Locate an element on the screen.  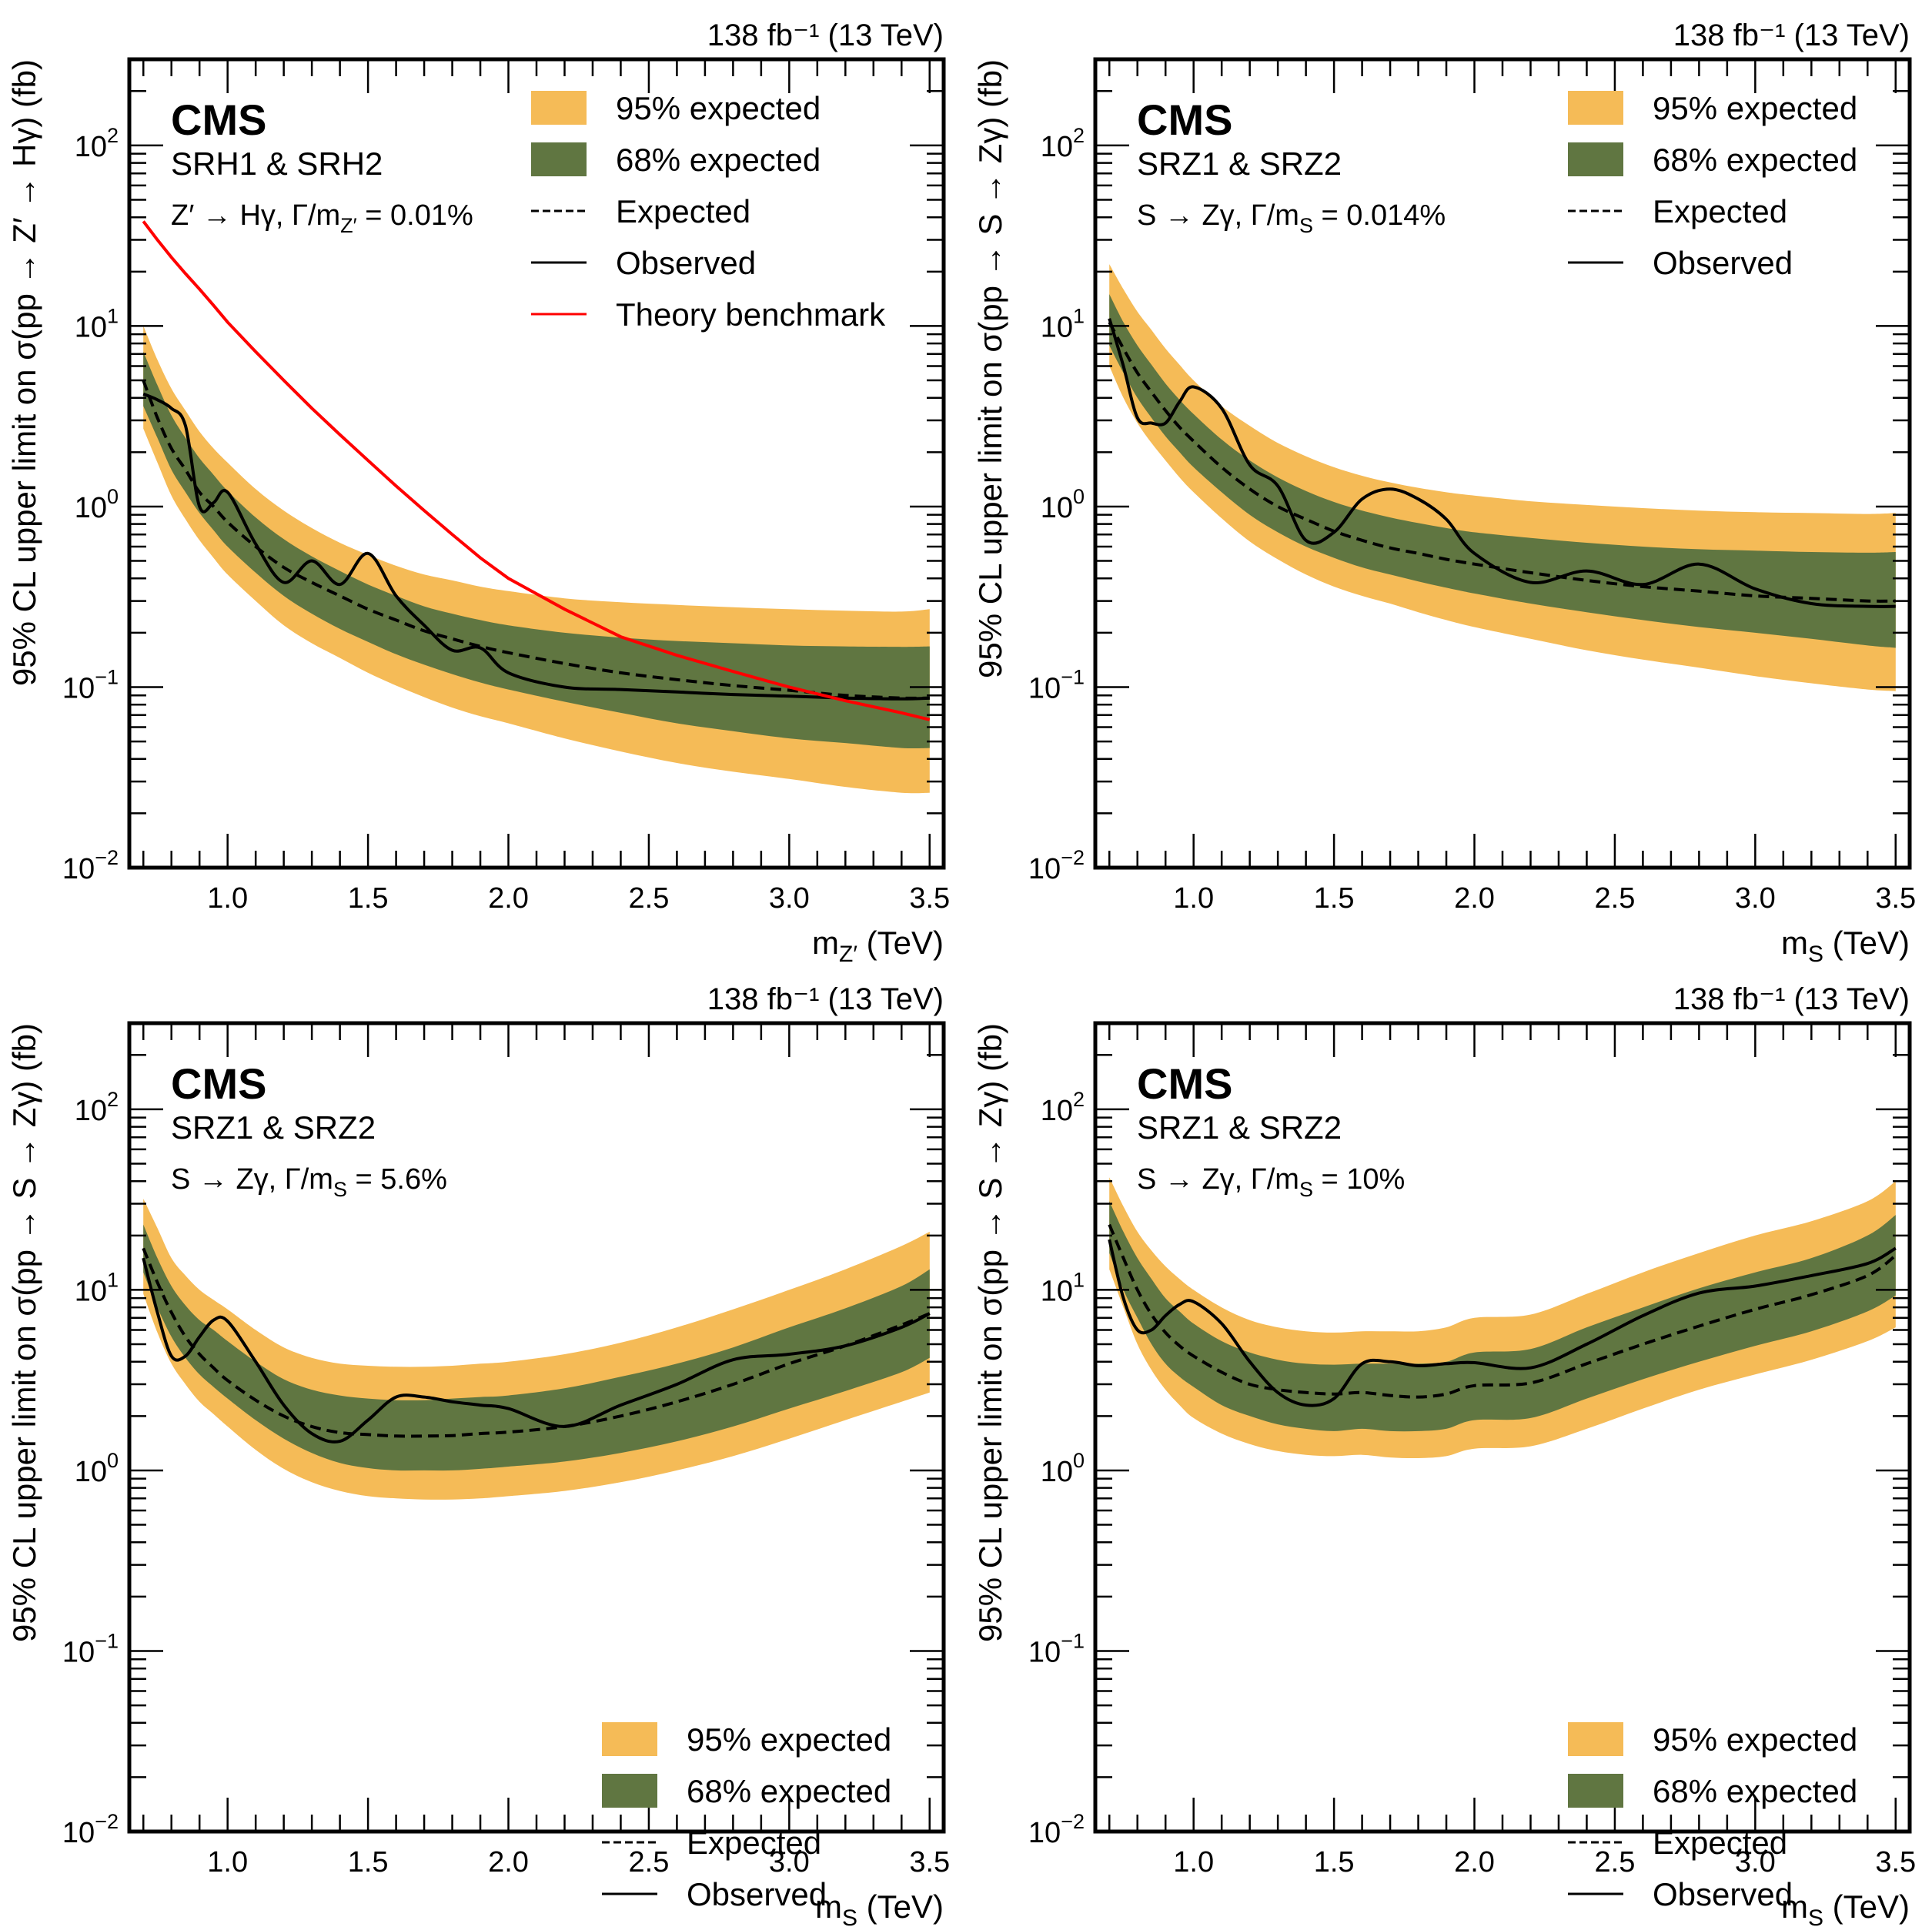
legend-item: Expected is located at coordinates (1677, 1843).